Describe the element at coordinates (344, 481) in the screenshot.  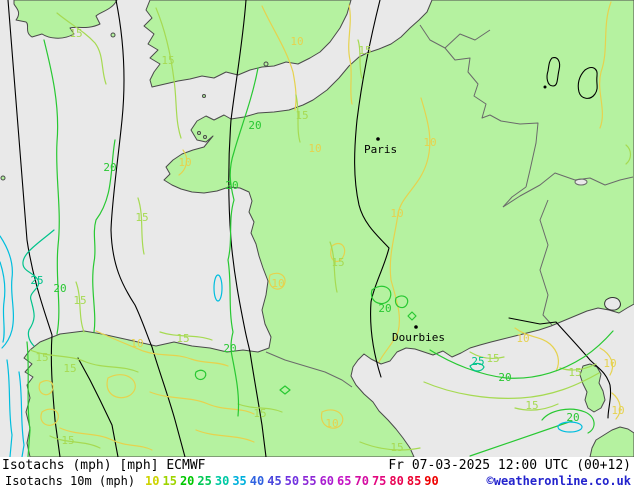
I see `scale-value-65: 65` at that location.